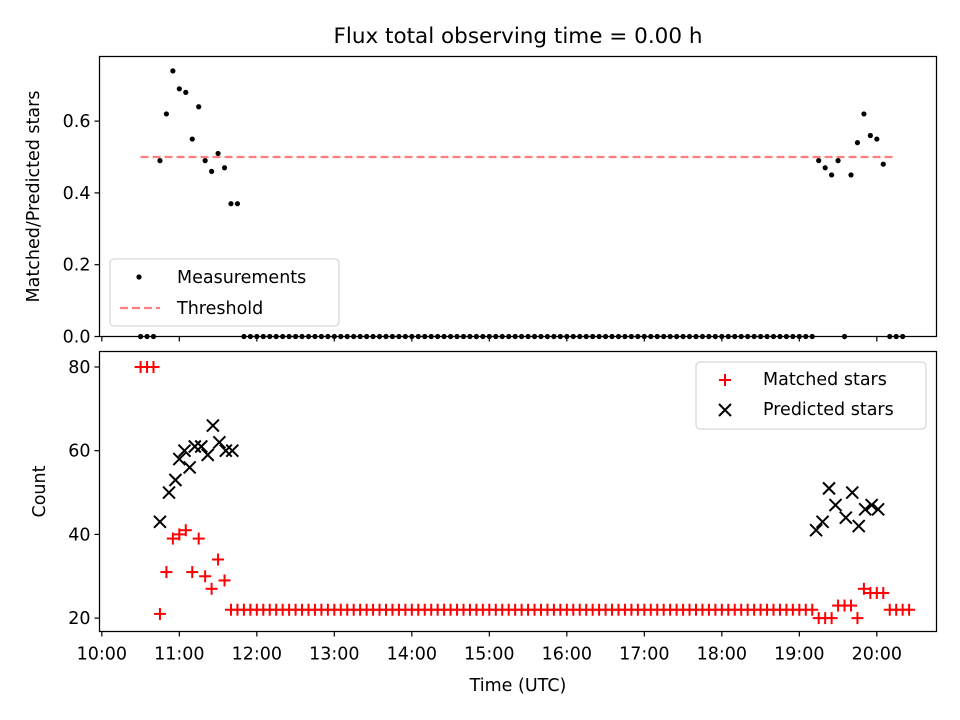 The width and height of the screenshot is (960, 720). I want to click on x-tick-label: 20:00, so click(877, 655).